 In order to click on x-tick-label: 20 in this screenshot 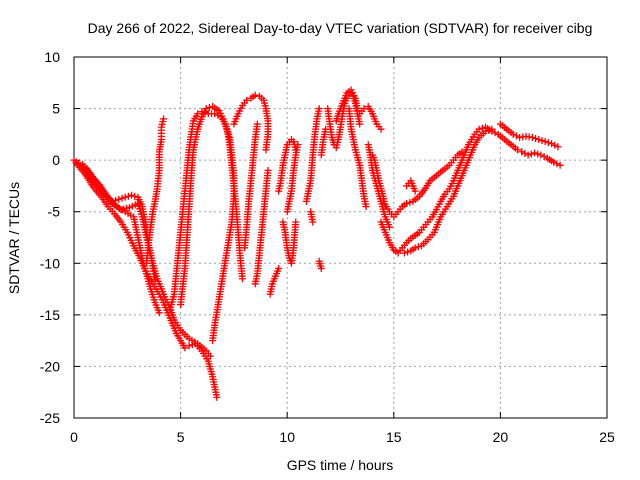, I will do `click(501, 437)`.